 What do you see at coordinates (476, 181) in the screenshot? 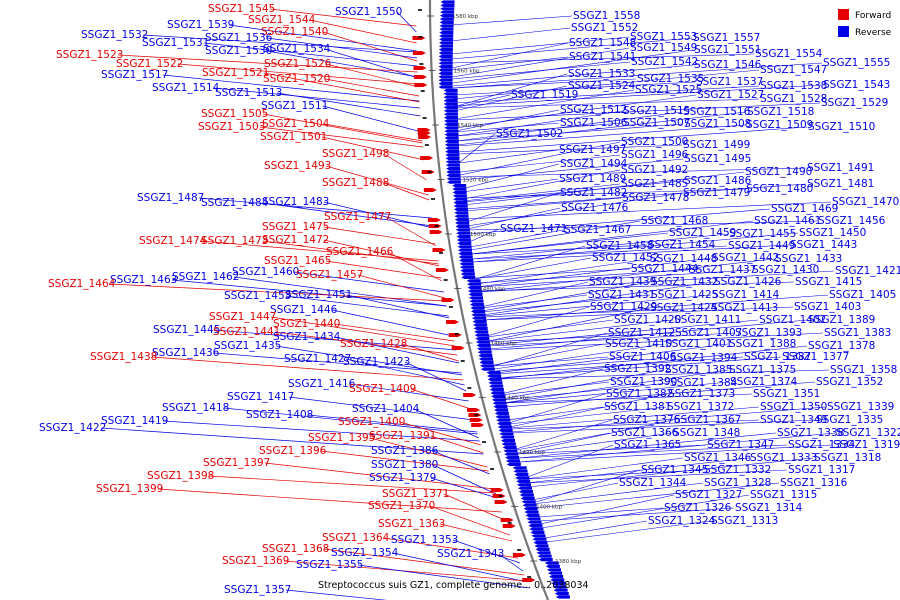
I see `scale-tick-label: 1520 kbp` at bounding box center [476, 181].